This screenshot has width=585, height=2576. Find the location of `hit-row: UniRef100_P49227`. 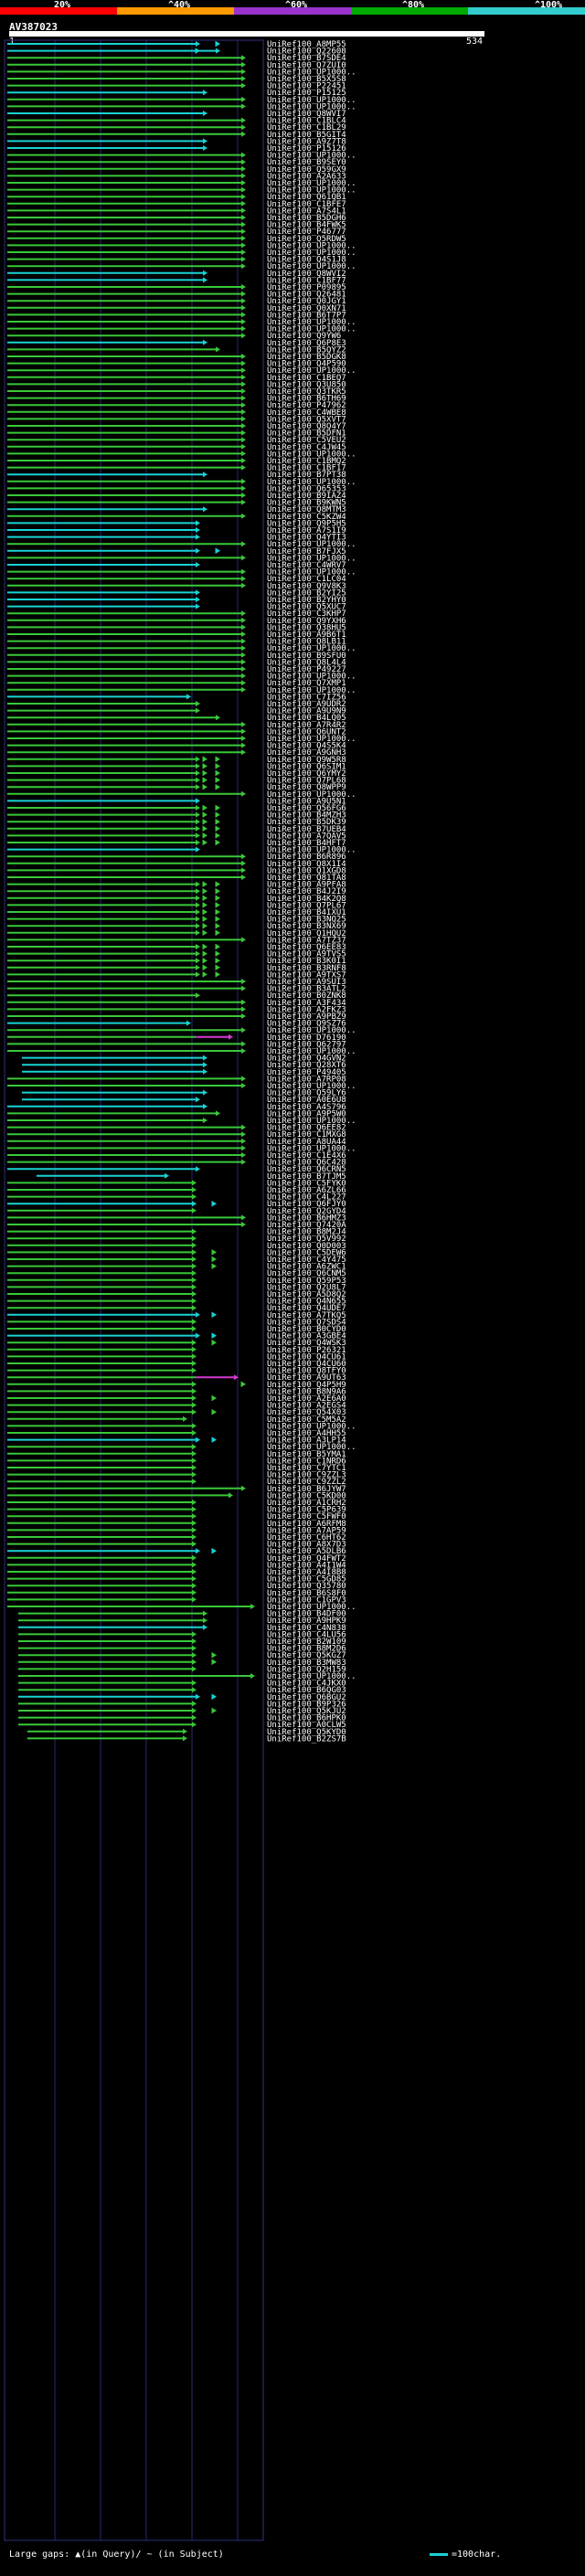

hit-row: UniRef100_P49227 is located at coordinates (177, 669).